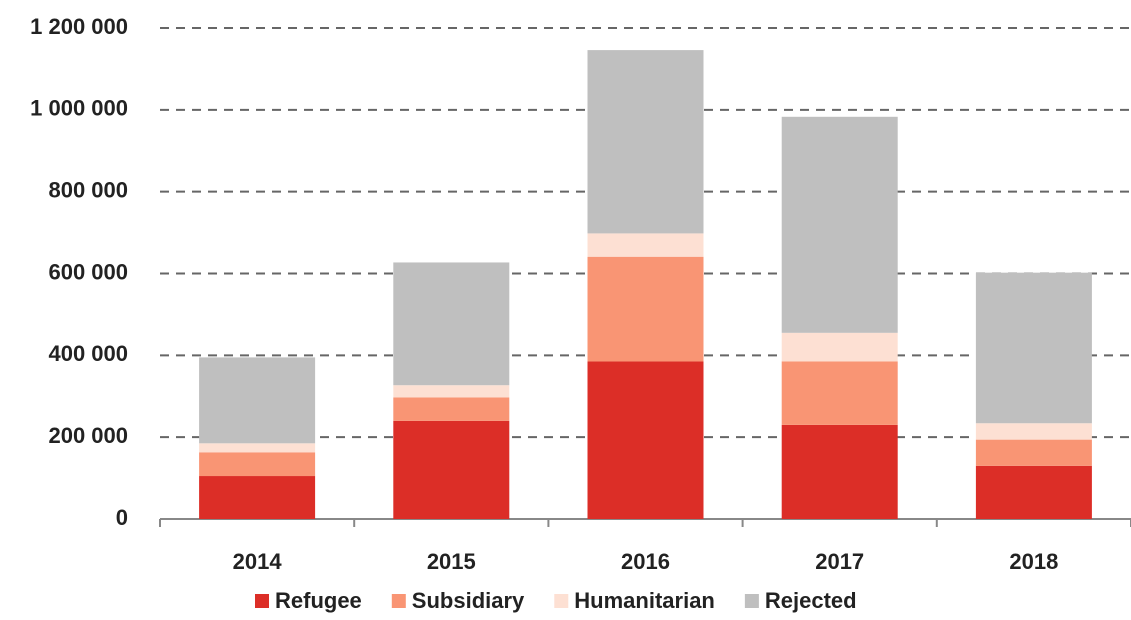 The width and height of the screenshot is (1131, 620). I want to click on x-tick-label: 2014, so click(258, 561).